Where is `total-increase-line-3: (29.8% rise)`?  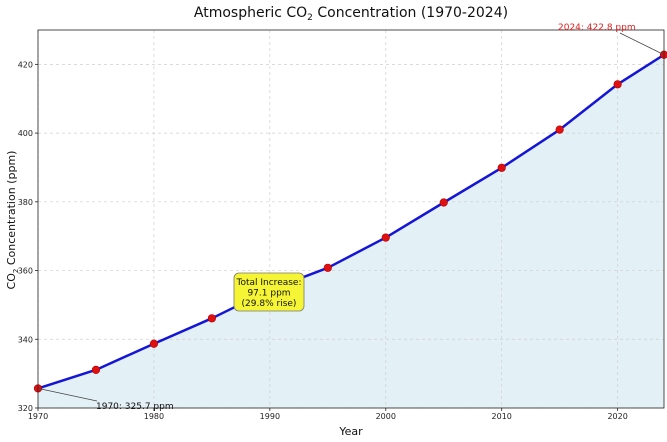 total-increase-line-3: (29.8% rise) is located at coordinates (269, 304).